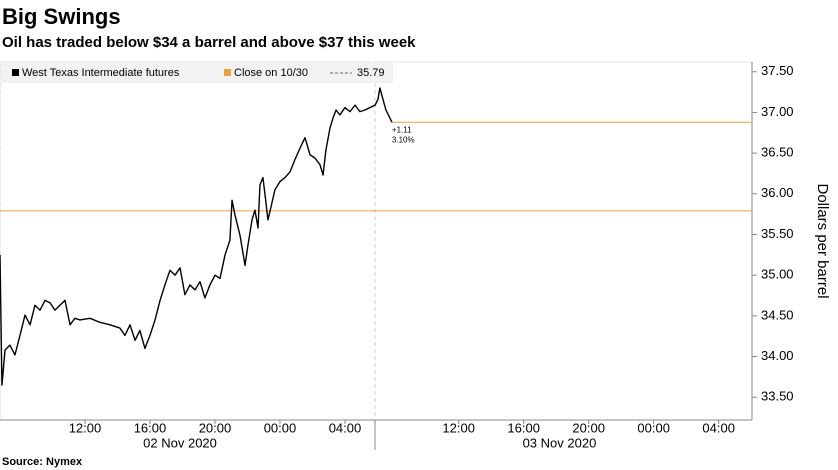 The image size is (838, 470). Describe the element at coordinates (777, 396) in the screenshot. I see `y-tick-label: 33.50` at that location.